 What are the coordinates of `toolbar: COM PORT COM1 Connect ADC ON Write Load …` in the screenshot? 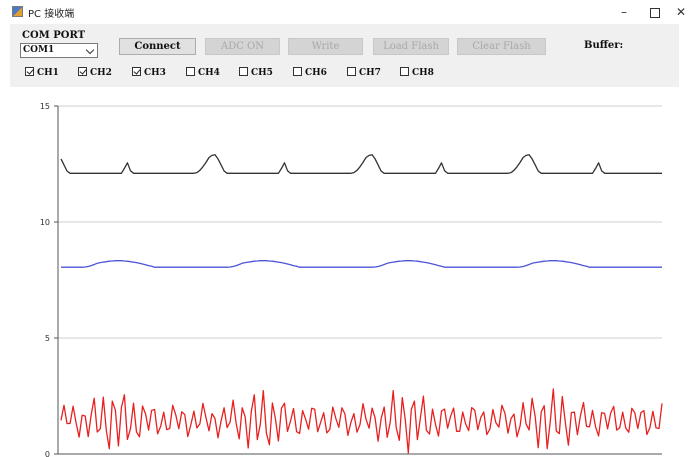 It's located at (344, 55).